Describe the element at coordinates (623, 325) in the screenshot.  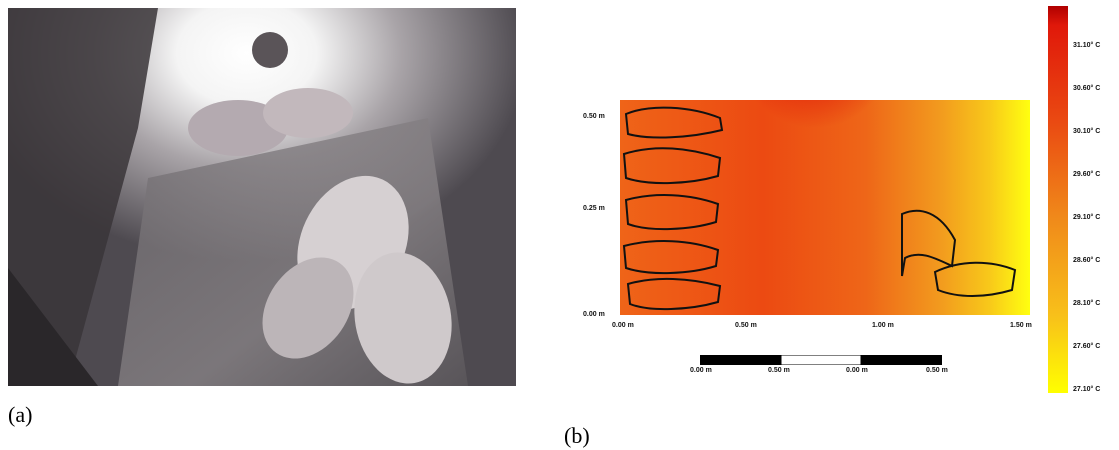
I see `x-tick-label: 0.00 m` at that location.